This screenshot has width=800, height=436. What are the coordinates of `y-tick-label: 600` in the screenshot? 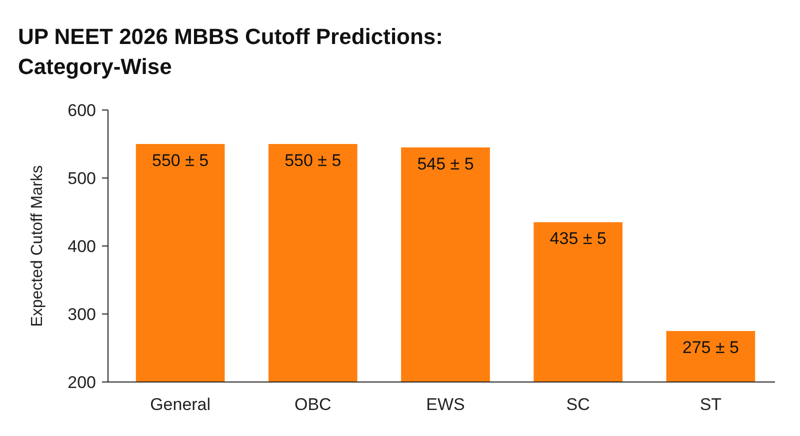 It's located at (82, 110).